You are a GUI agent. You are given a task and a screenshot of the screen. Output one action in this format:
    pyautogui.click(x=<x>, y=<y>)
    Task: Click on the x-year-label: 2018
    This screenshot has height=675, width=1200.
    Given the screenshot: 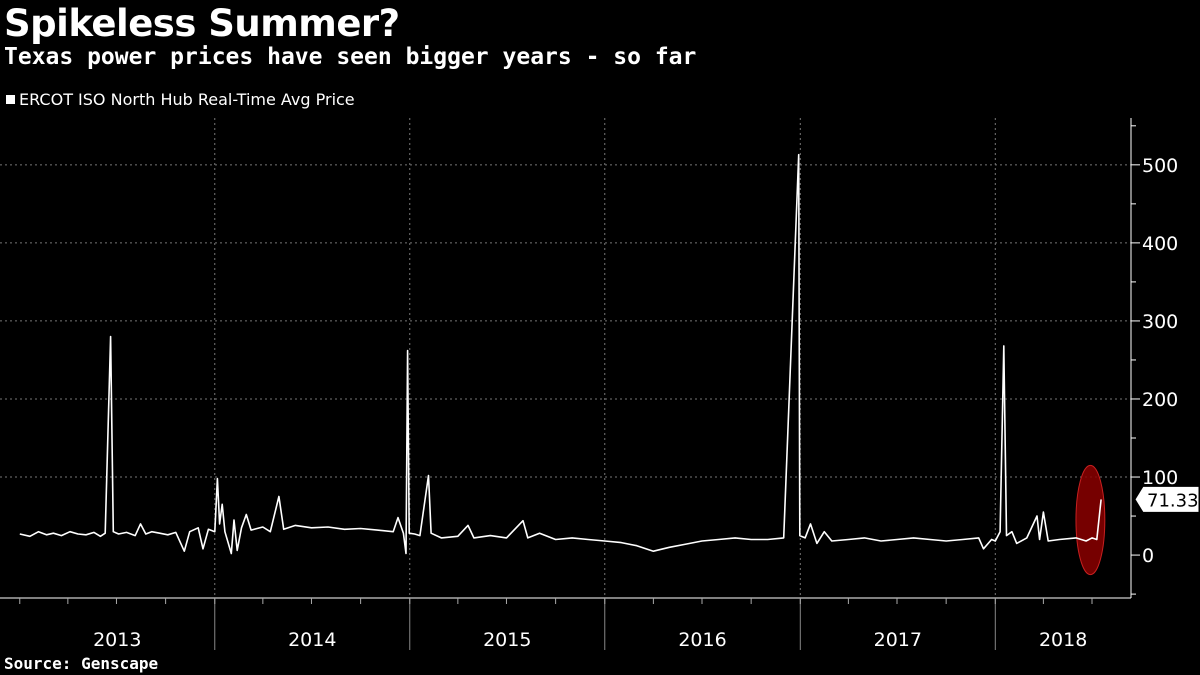 What is the action you would take?
    pyautogui.click(x=1063, y=640)
    